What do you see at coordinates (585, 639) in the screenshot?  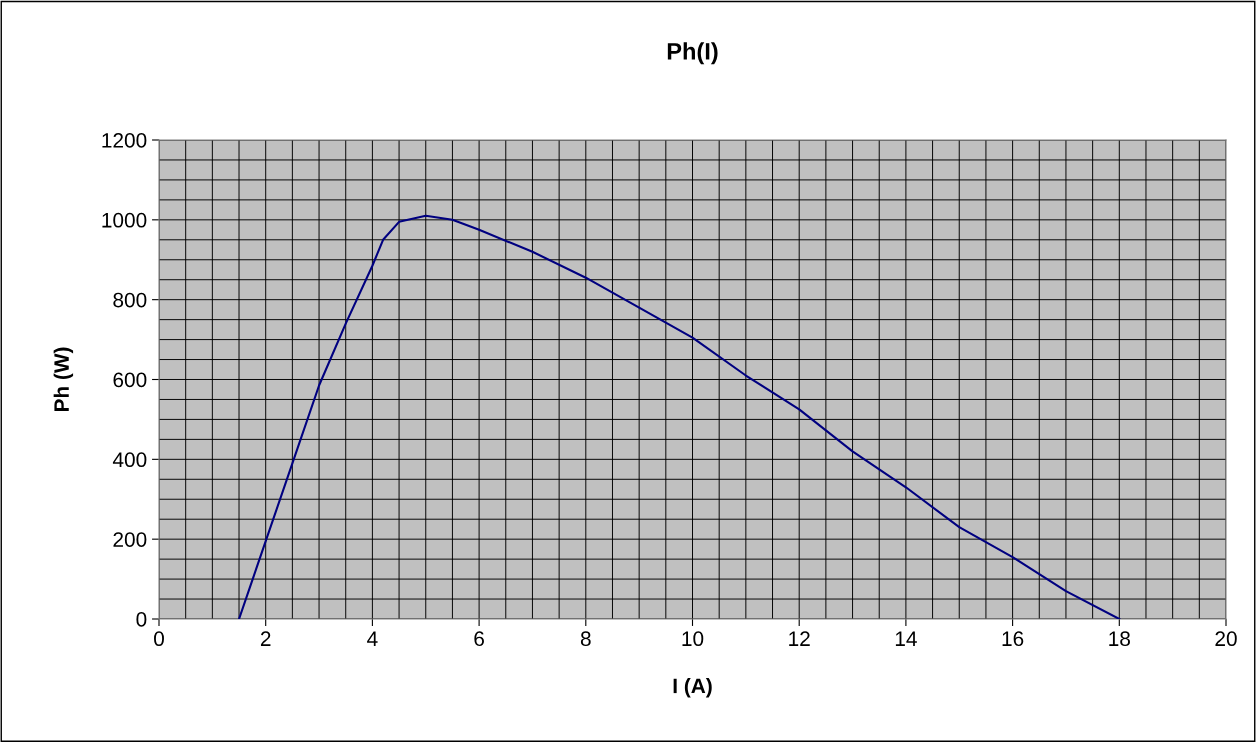 I see `x-tick-label: 8` at bounding box center [585, 639].